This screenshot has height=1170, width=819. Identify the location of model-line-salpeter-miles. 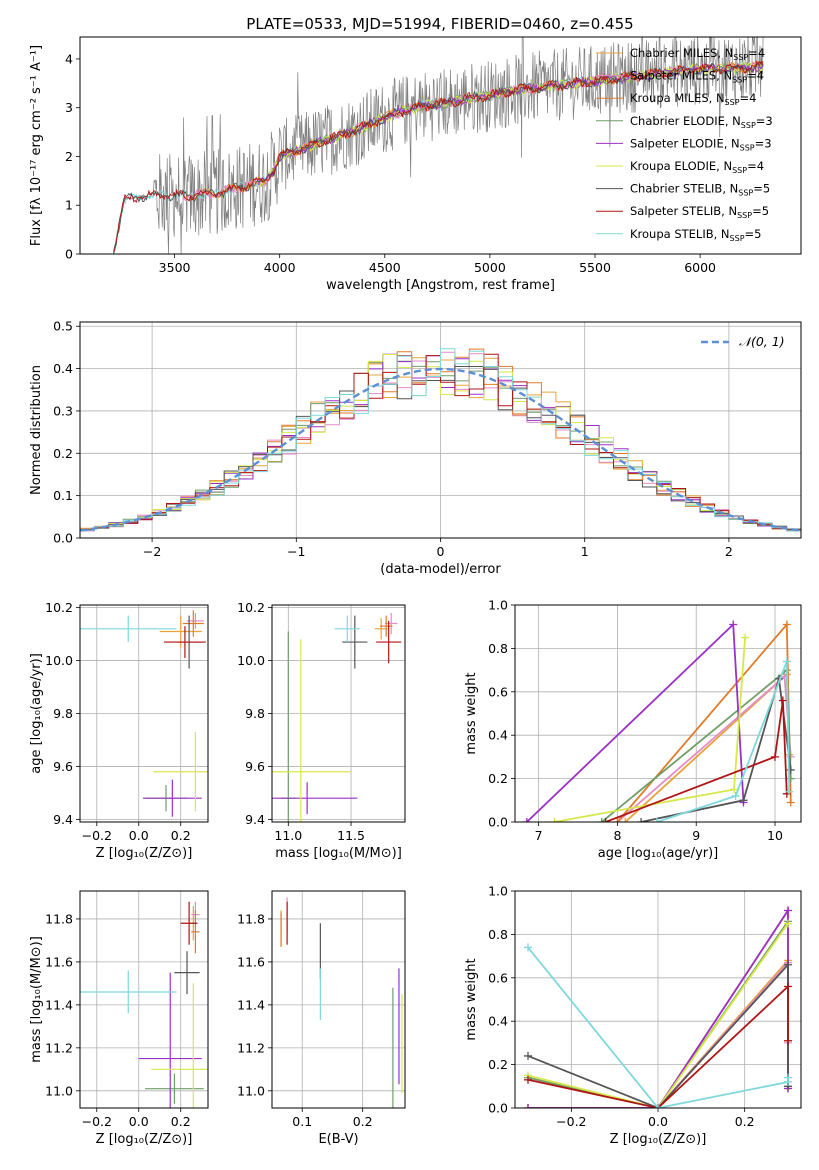
(473, 131).